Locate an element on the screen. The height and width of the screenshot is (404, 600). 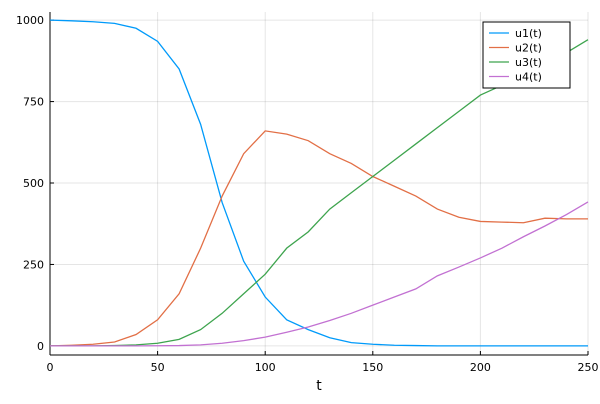
y-tick-label: 1000 is located at coordinates (30, 20).